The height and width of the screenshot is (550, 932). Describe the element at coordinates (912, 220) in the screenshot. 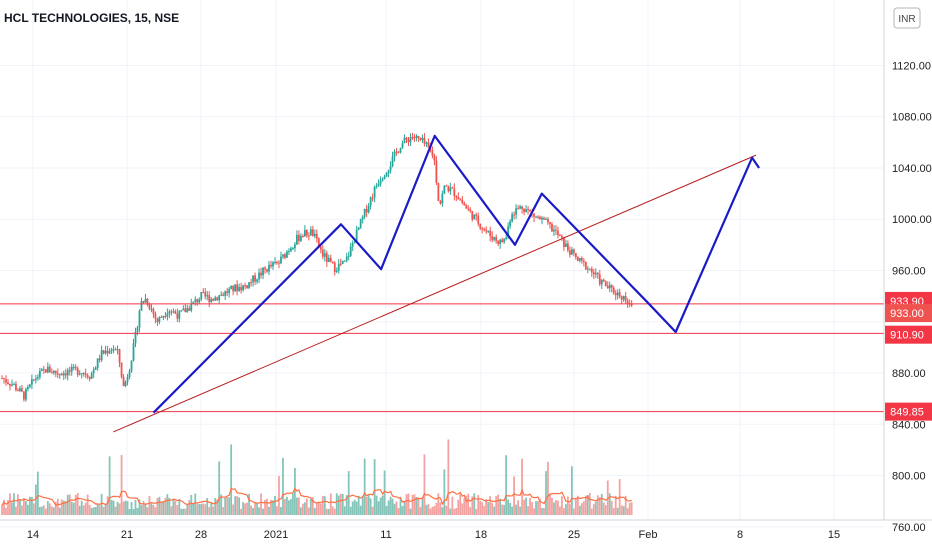

I see `price-tick-label: 1000.00` at that location.